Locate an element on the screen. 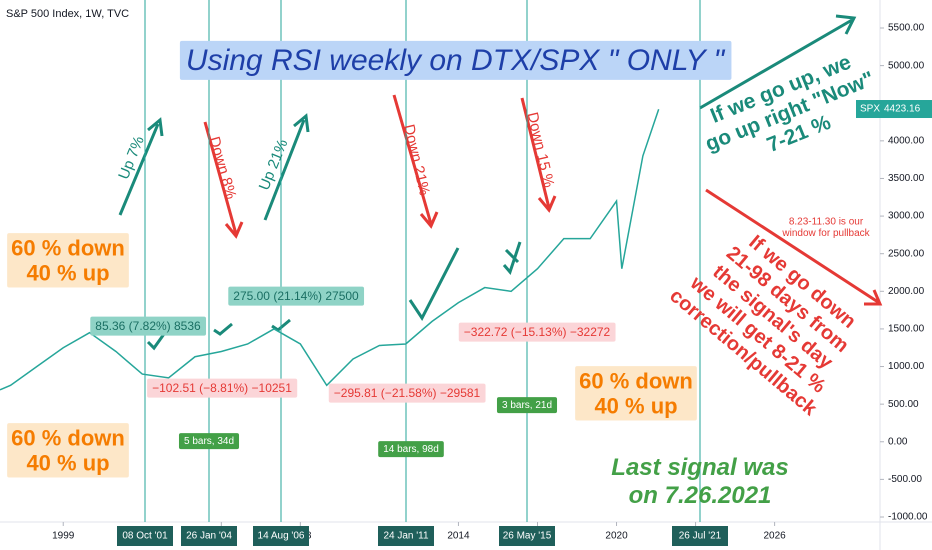 The height and width of the screenshot is (550, 932). annotation: Using RSI weekly on DTX/SPX " ONLY " is located at coordinates (455, 60).